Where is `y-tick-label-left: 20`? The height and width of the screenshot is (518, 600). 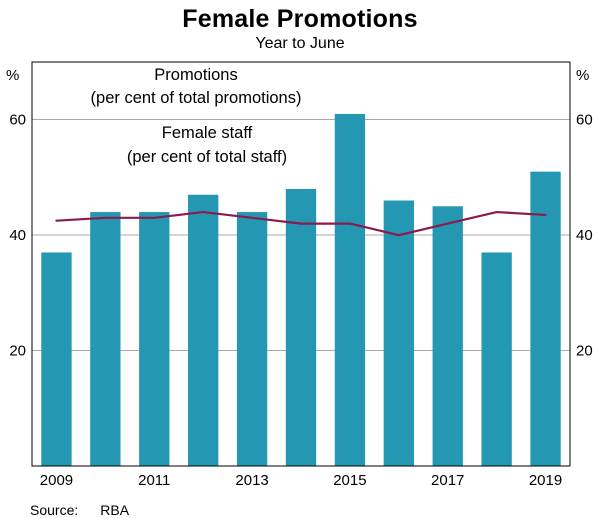
y-tick-label-left: 20 is located at coordinates (17, 351).